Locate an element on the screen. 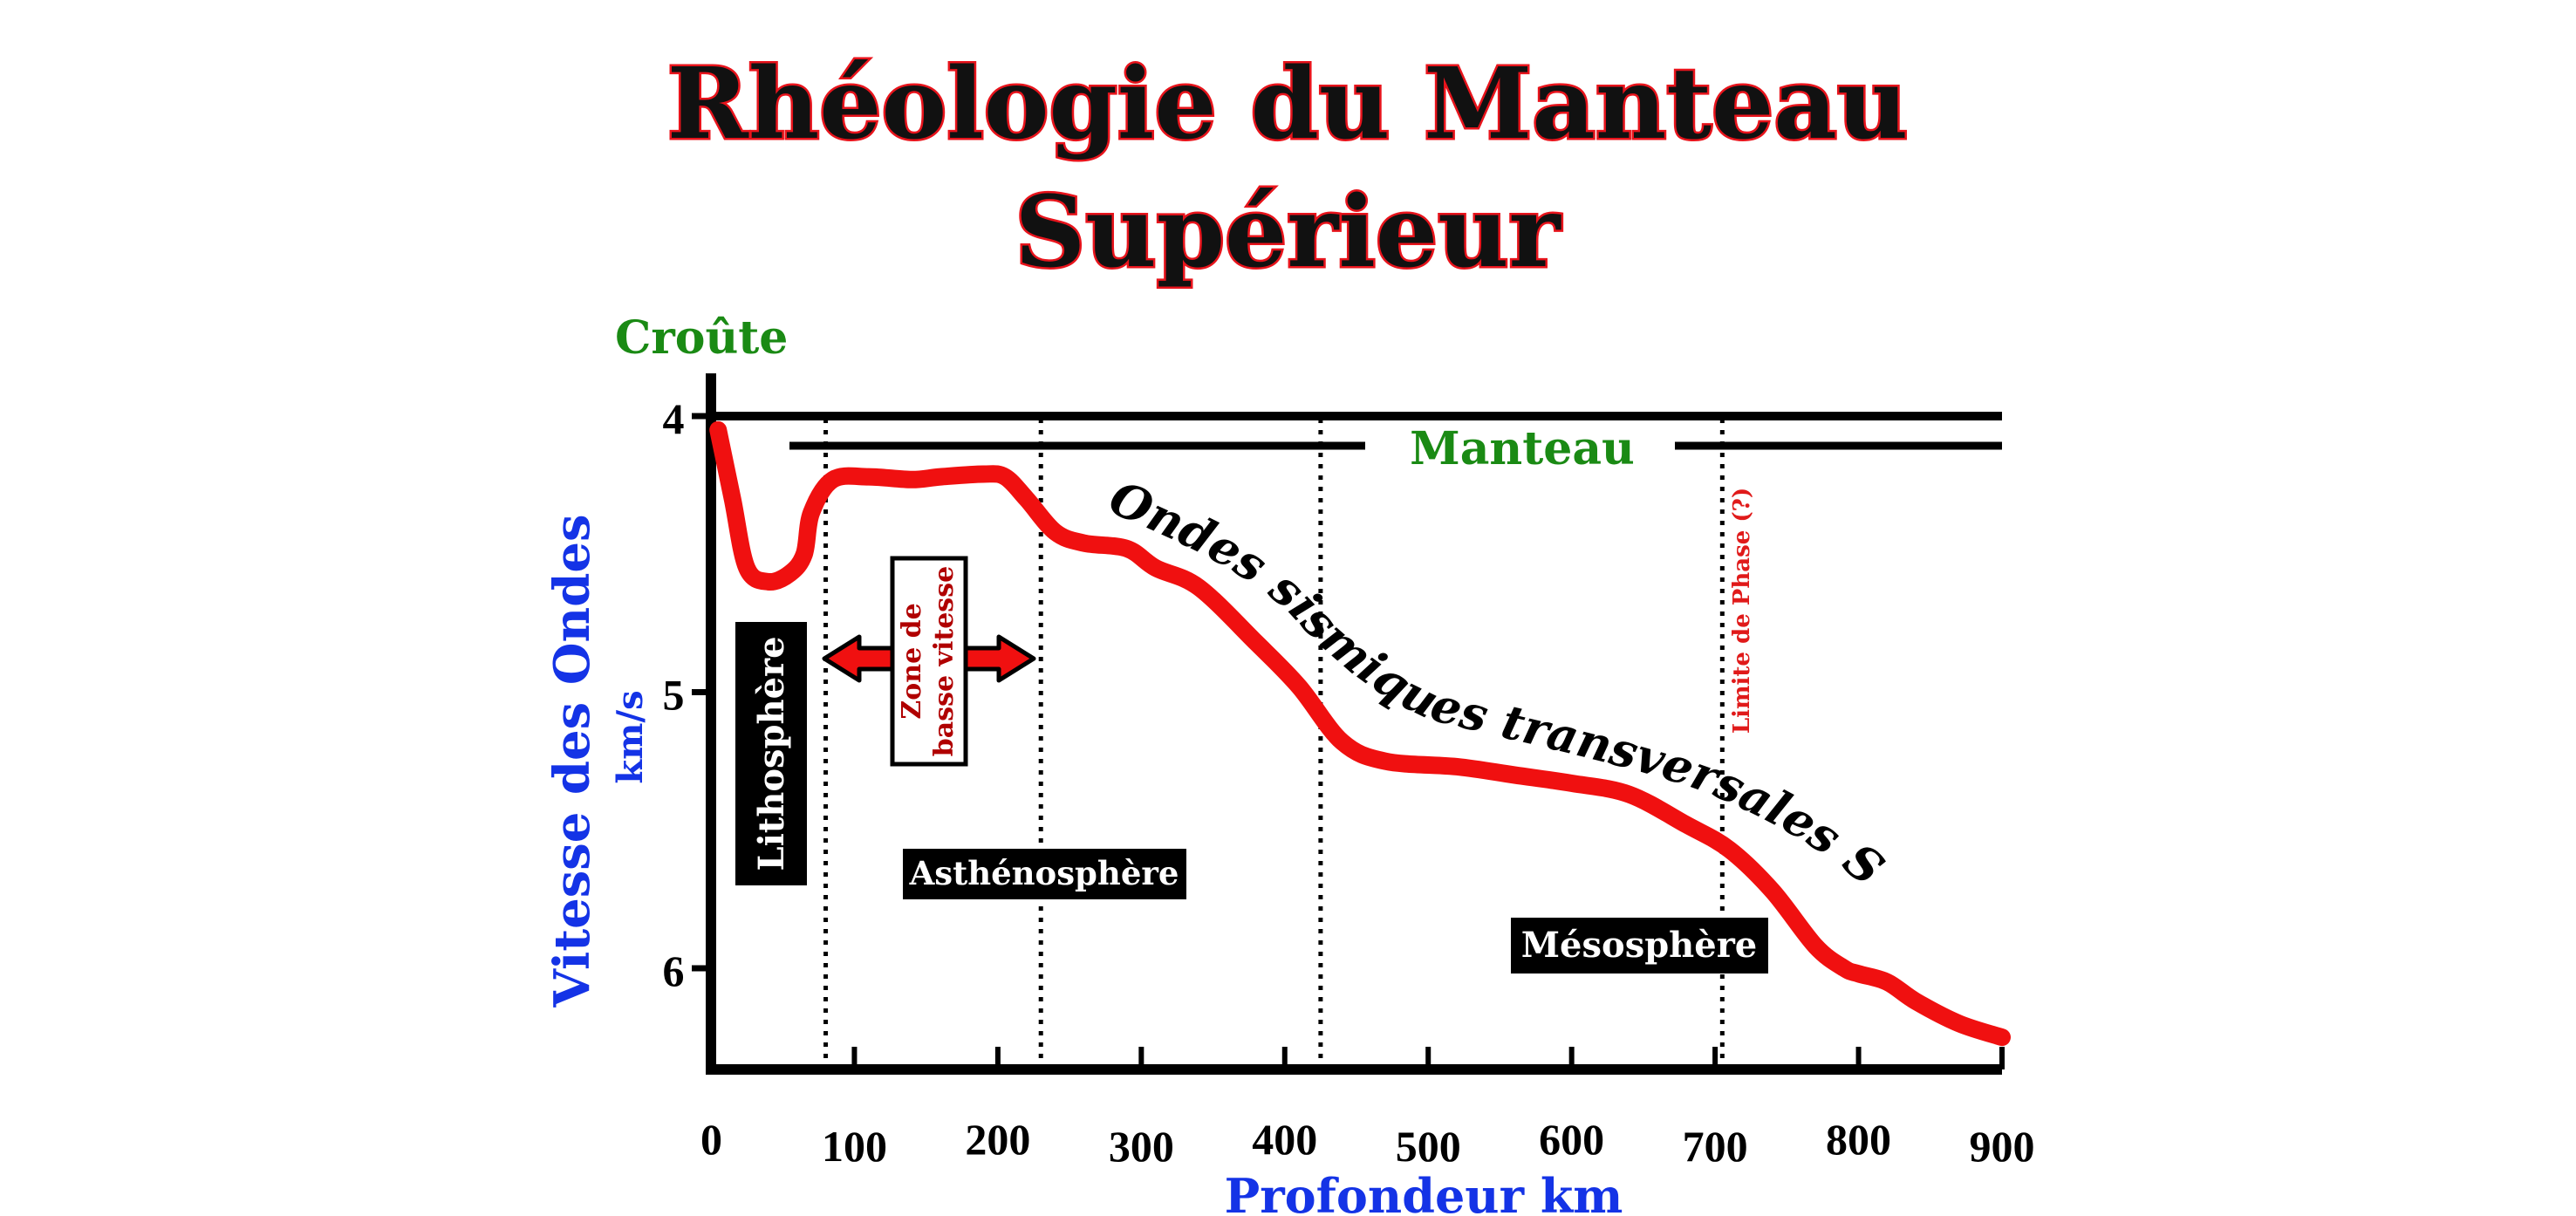 The image size is (2576, 1216). x-tick-label: 800 is located at coordinates (1858, 1139).